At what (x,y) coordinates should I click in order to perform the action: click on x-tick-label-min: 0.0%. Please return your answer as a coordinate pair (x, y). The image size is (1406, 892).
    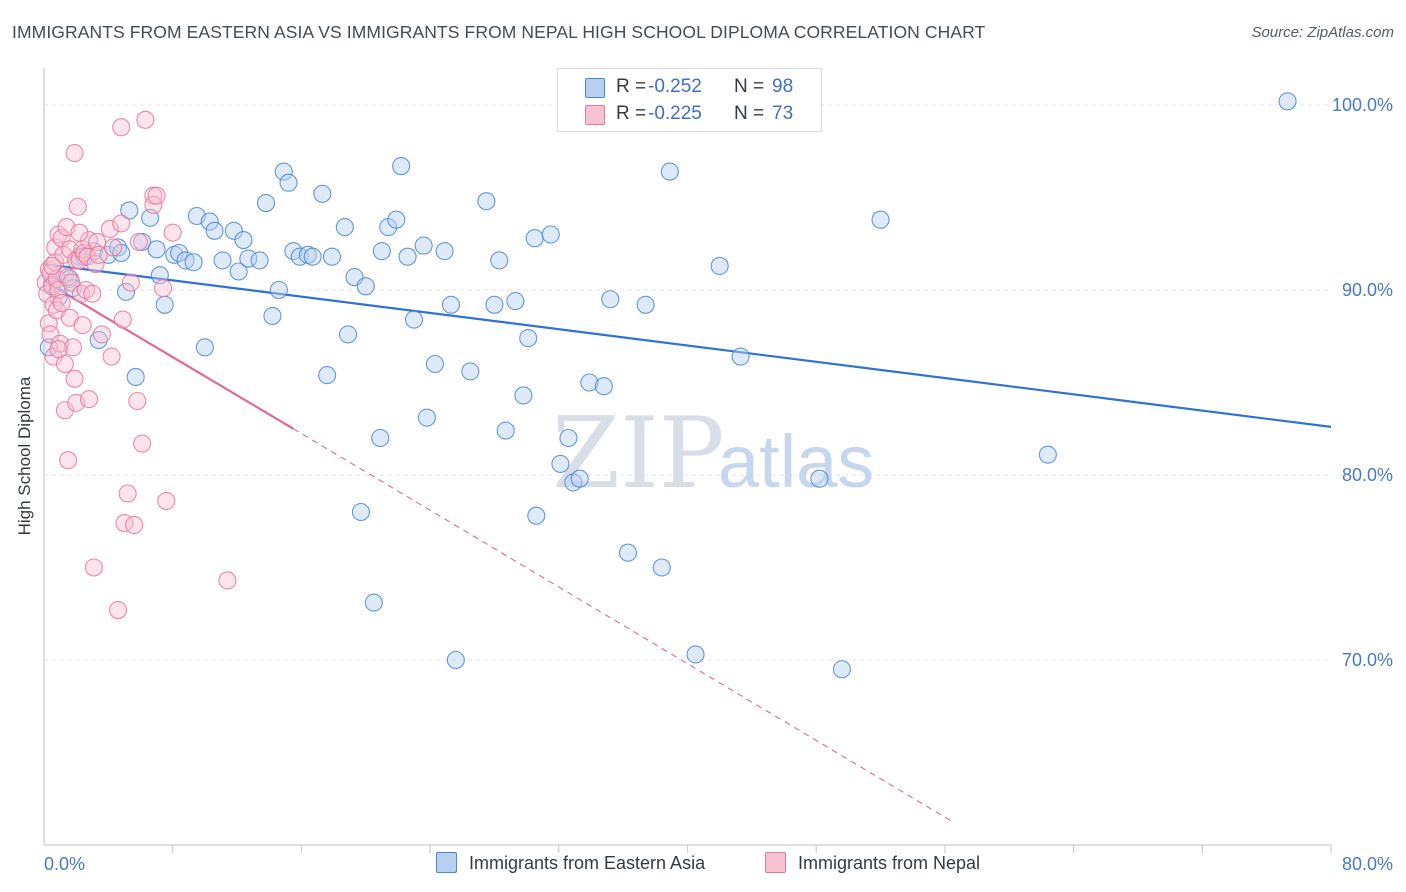
    Looking at the image, I should click on (64, 864).